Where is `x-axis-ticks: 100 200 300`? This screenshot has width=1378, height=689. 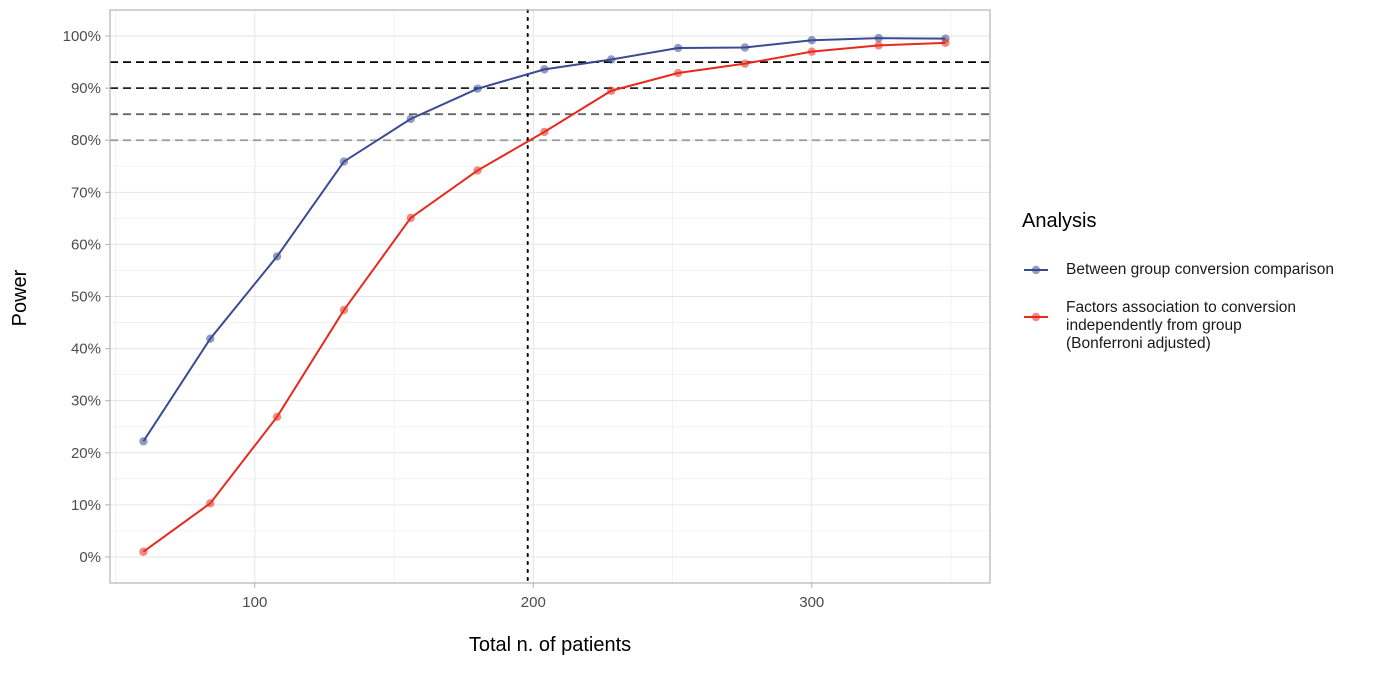 x-axis-ticks: 100 200 300 is located at coordinates (533, 597).